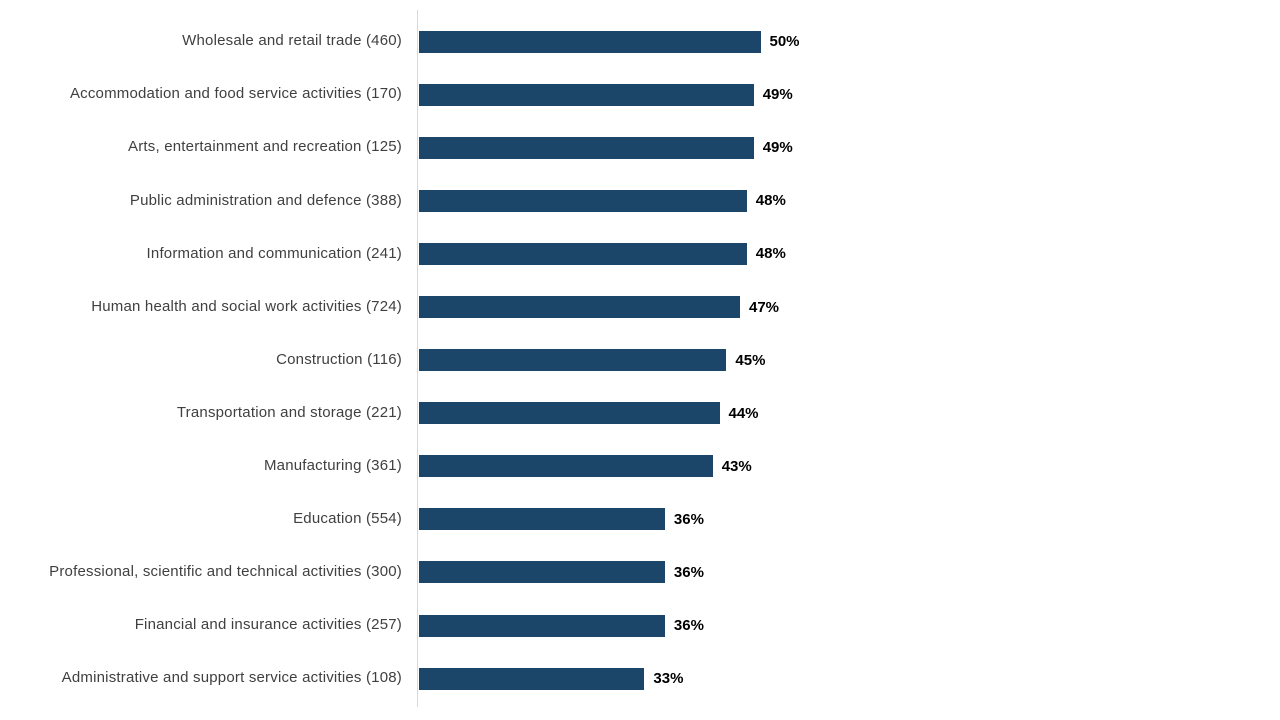 The width and height of the screenshot is (1280, 720). I want to click on value-label: 47%, so click(764, 307).